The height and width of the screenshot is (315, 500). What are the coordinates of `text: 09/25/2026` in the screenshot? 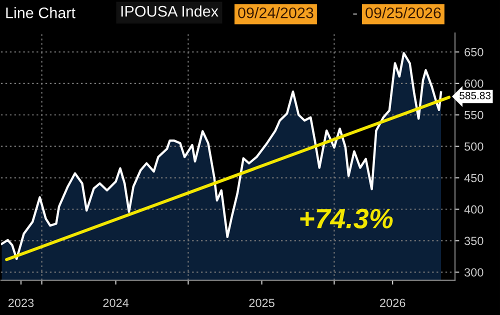 It's located at (403, 12).